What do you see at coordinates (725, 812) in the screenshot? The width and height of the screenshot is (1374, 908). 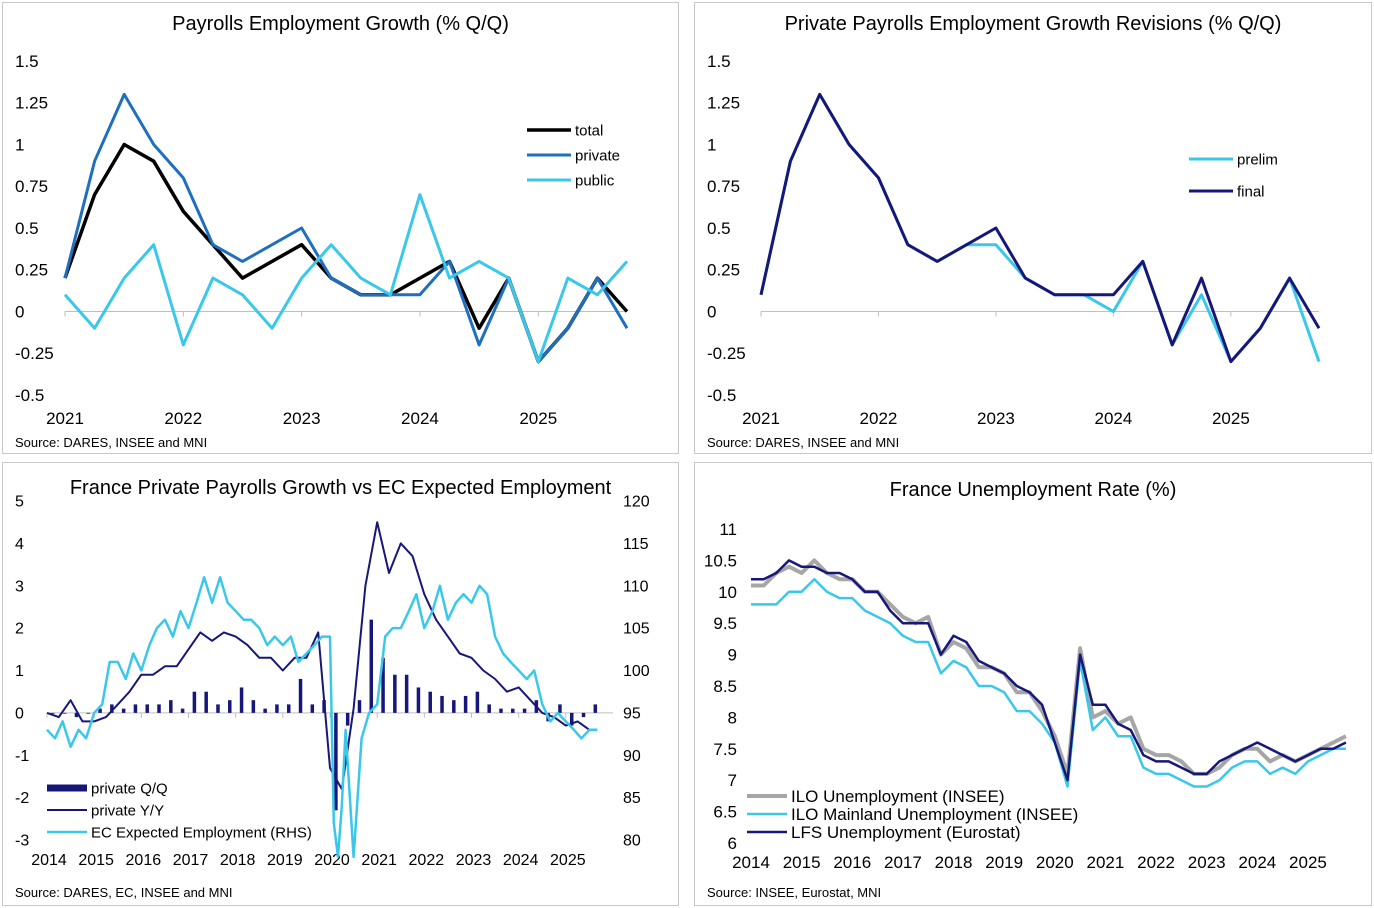 I see `y-tick-label: 6.5` at bounding box center [725, 812].